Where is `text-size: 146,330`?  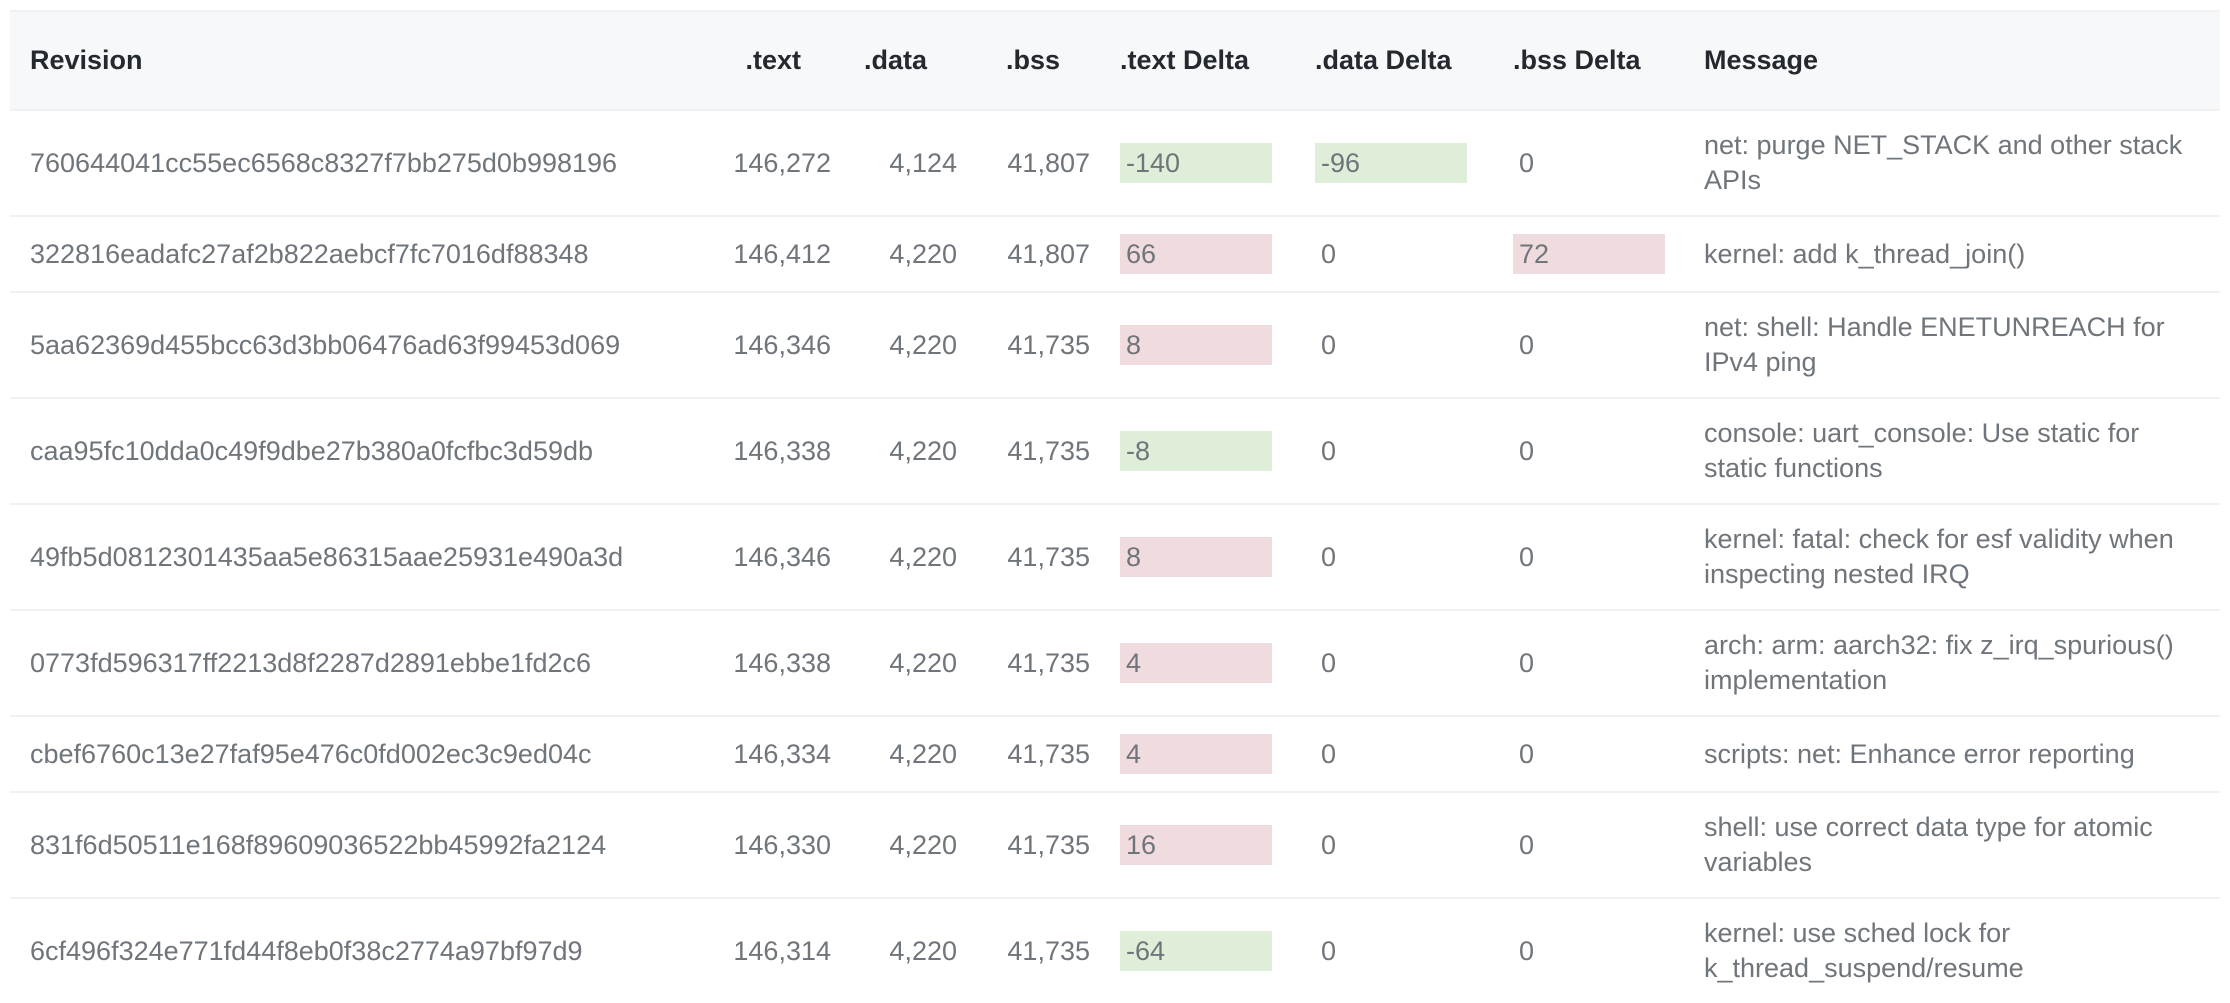 text-size: 146,330 is located at coordinates (782, 844).